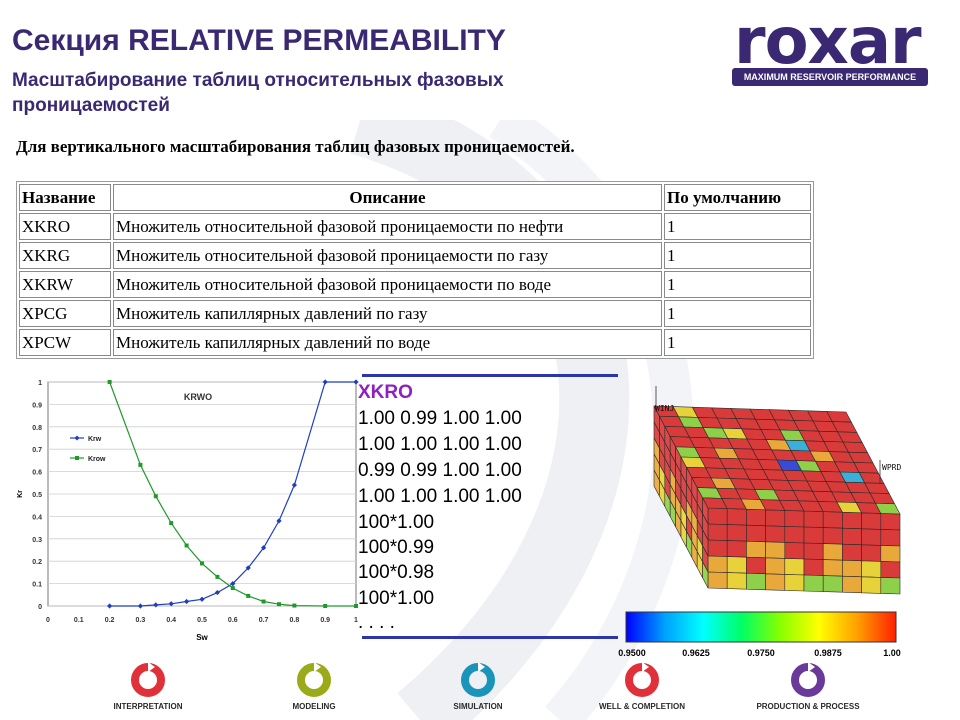  What do you see at coordinates (95, 439) in the screenshot?
I see `legend-label: Krw` at bounding box center [95, 439].